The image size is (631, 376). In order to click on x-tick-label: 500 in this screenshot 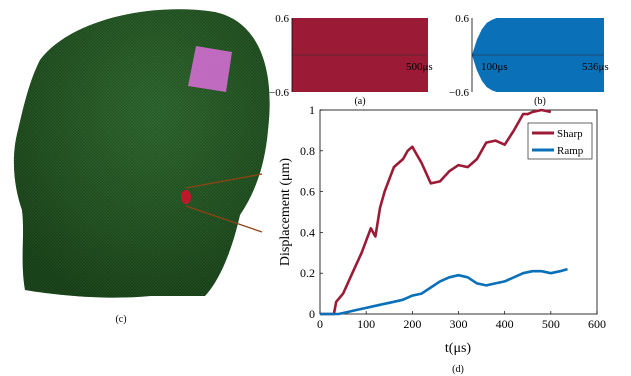, I will do `click(551, 324)`.